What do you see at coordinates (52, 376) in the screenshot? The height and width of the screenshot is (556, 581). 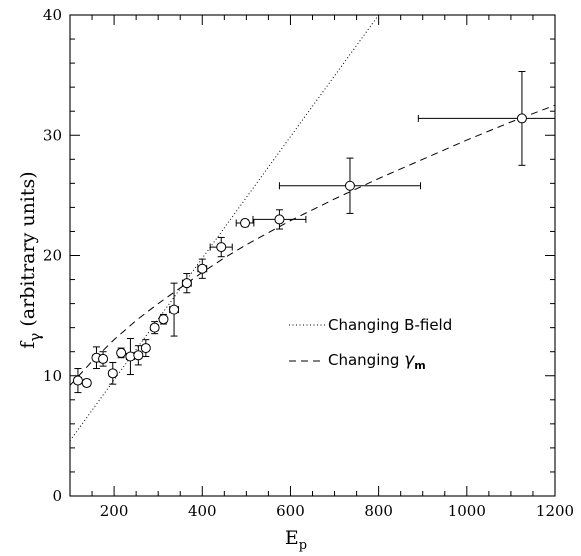 I see `y-tick-label: 10` at bounding box center [52, 376].